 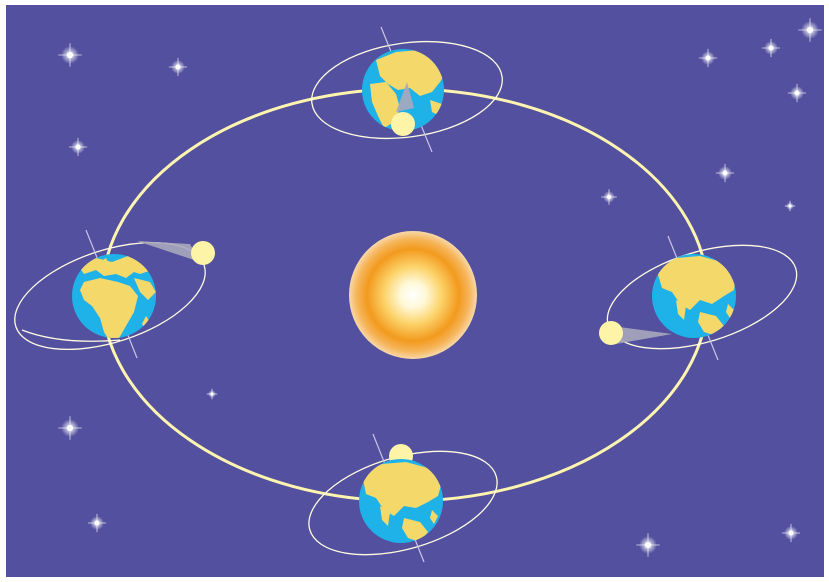 What do you see at coordinates (642, 335) in the screenshot?
I see `moon-shadow-right` at bounding box center [642, 335].